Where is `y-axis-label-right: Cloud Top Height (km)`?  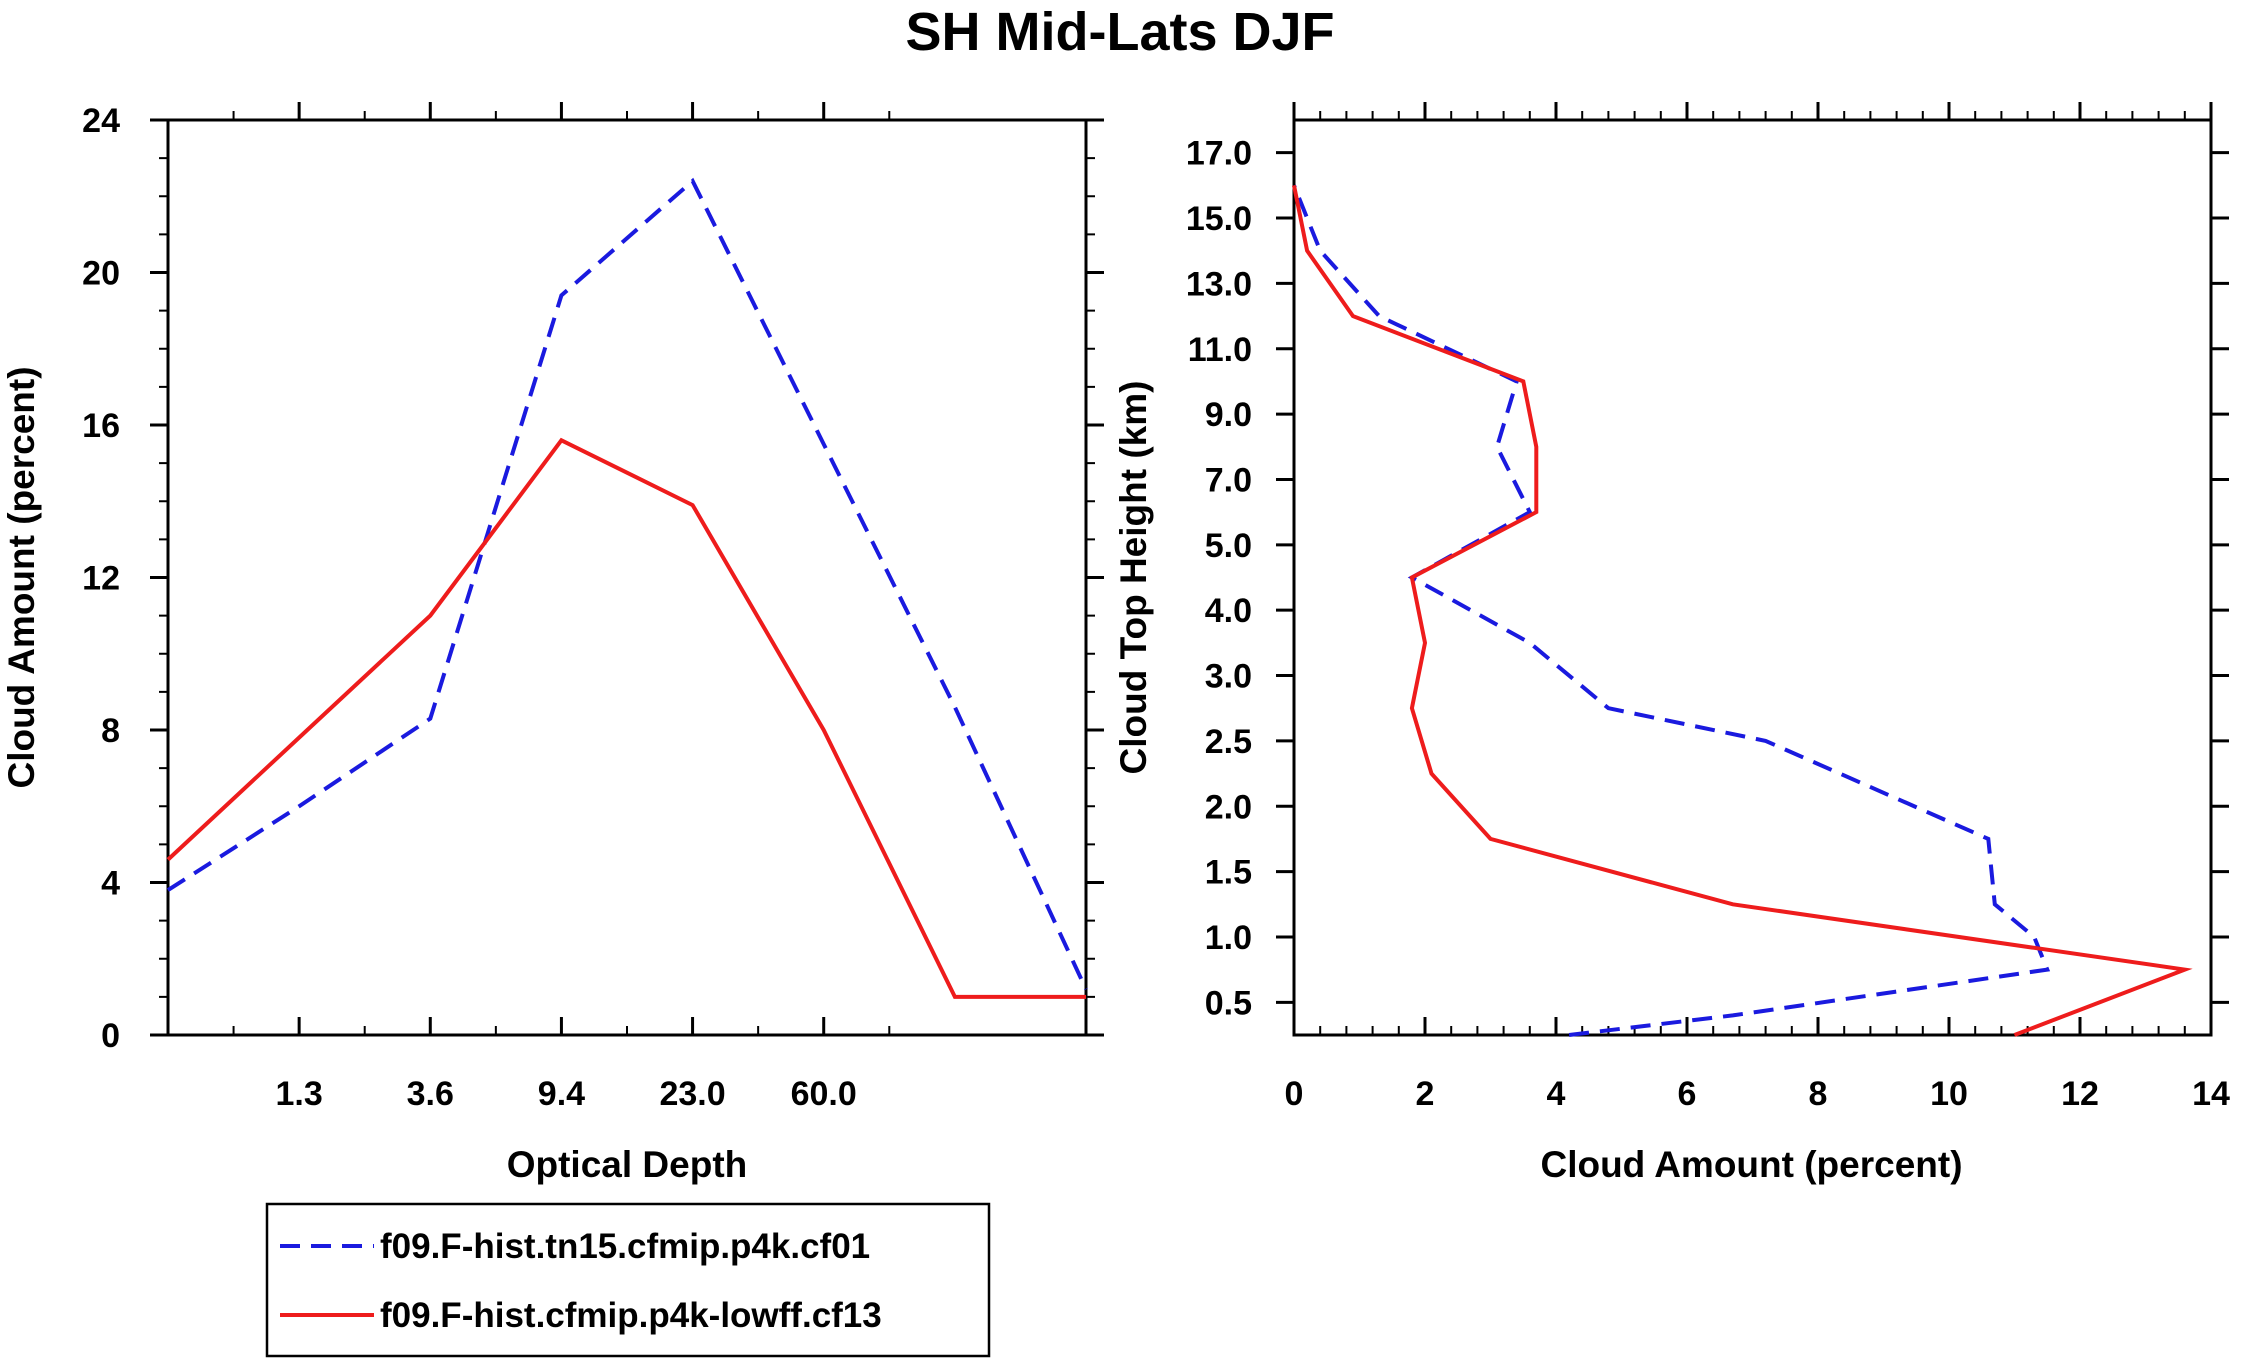
y-axis-label-right: Cloud Top Height (km) is located at coordinates (1133, 578).